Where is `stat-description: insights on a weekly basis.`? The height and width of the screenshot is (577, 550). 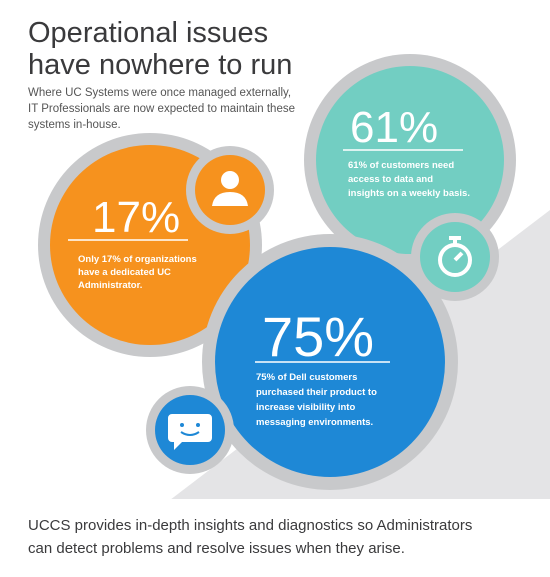 stat-description: insights on a weekly basis. is located at coordinates (409, 193).